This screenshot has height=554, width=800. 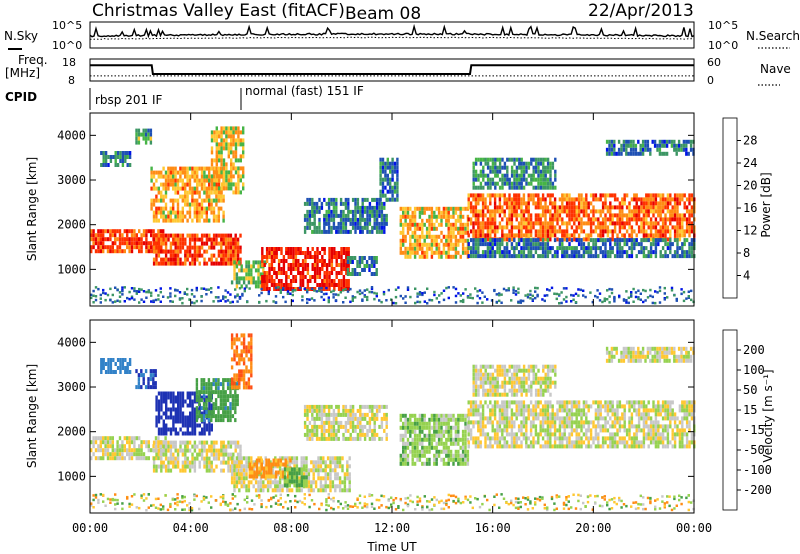 What do you see at coordinates (750, 208) in the screenshot?
I see `colorbar-tick-label: 16` at bounding box center [750, 208].